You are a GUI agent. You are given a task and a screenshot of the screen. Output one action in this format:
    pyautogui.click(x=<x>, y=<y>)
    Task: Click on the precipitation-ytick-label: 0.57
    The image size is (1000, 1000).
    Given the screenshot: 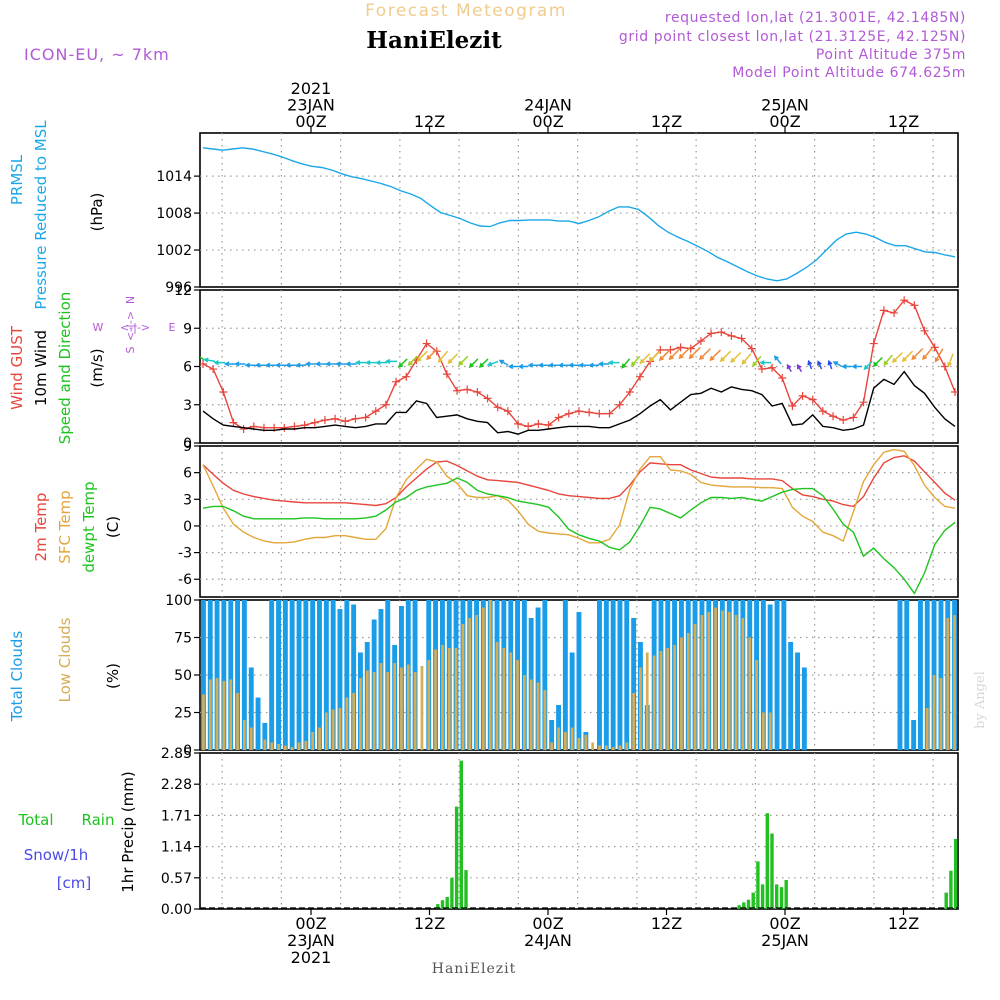 What is the action you would take?
    pyautogui.click(x=176, y=879)
    